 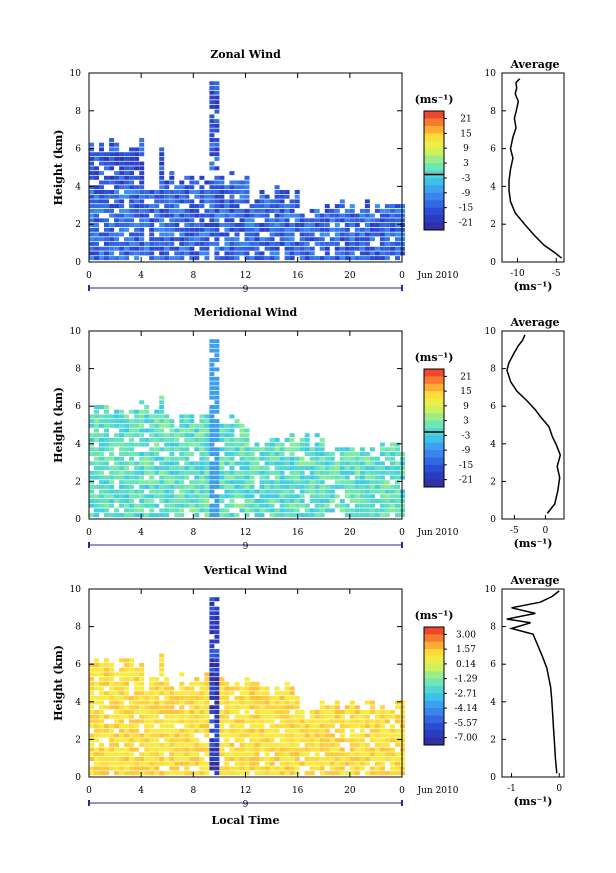 What do you see at coordinates (402, 276) in the screenshot?
I see `x-tick-label: 0` at bounding box center [402, 276].